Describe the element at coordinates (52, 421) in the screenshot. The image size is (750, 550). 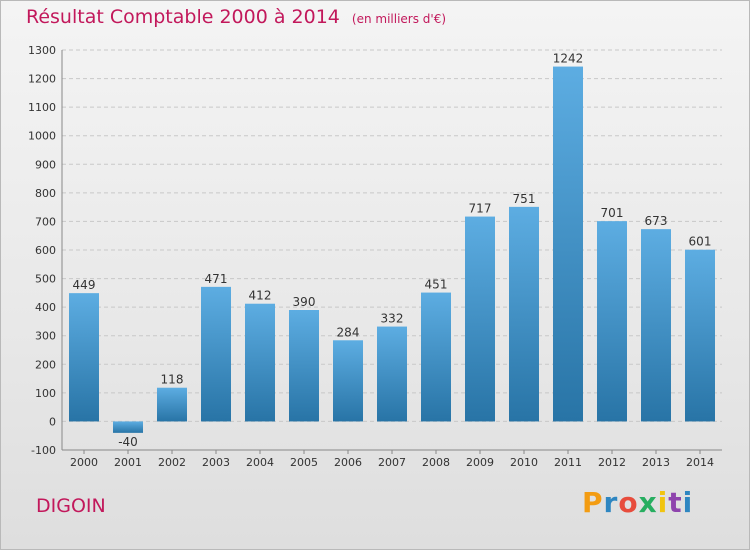
I see `y-tick-label: 0` at that location.